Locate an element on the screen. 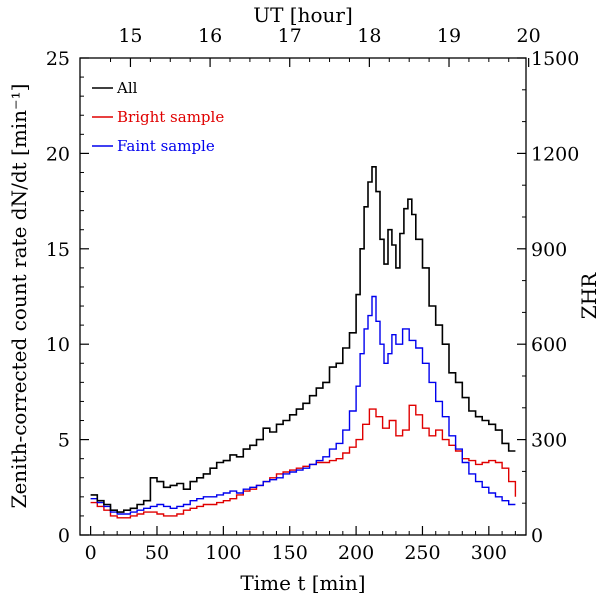 The height and width of the screenshot is (607, 606). legend: All Bright sample Faint sample is located at coordinates (158, 117).